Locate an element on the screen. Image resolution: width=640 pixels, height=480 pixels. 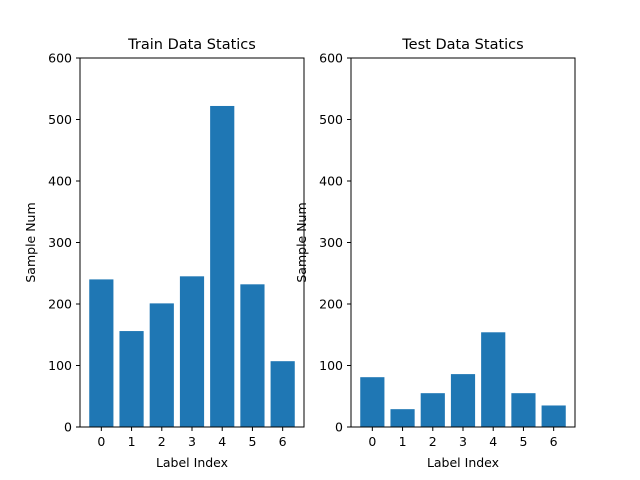
train-x-tick-label: 1 is located at coordinates (132, 441).